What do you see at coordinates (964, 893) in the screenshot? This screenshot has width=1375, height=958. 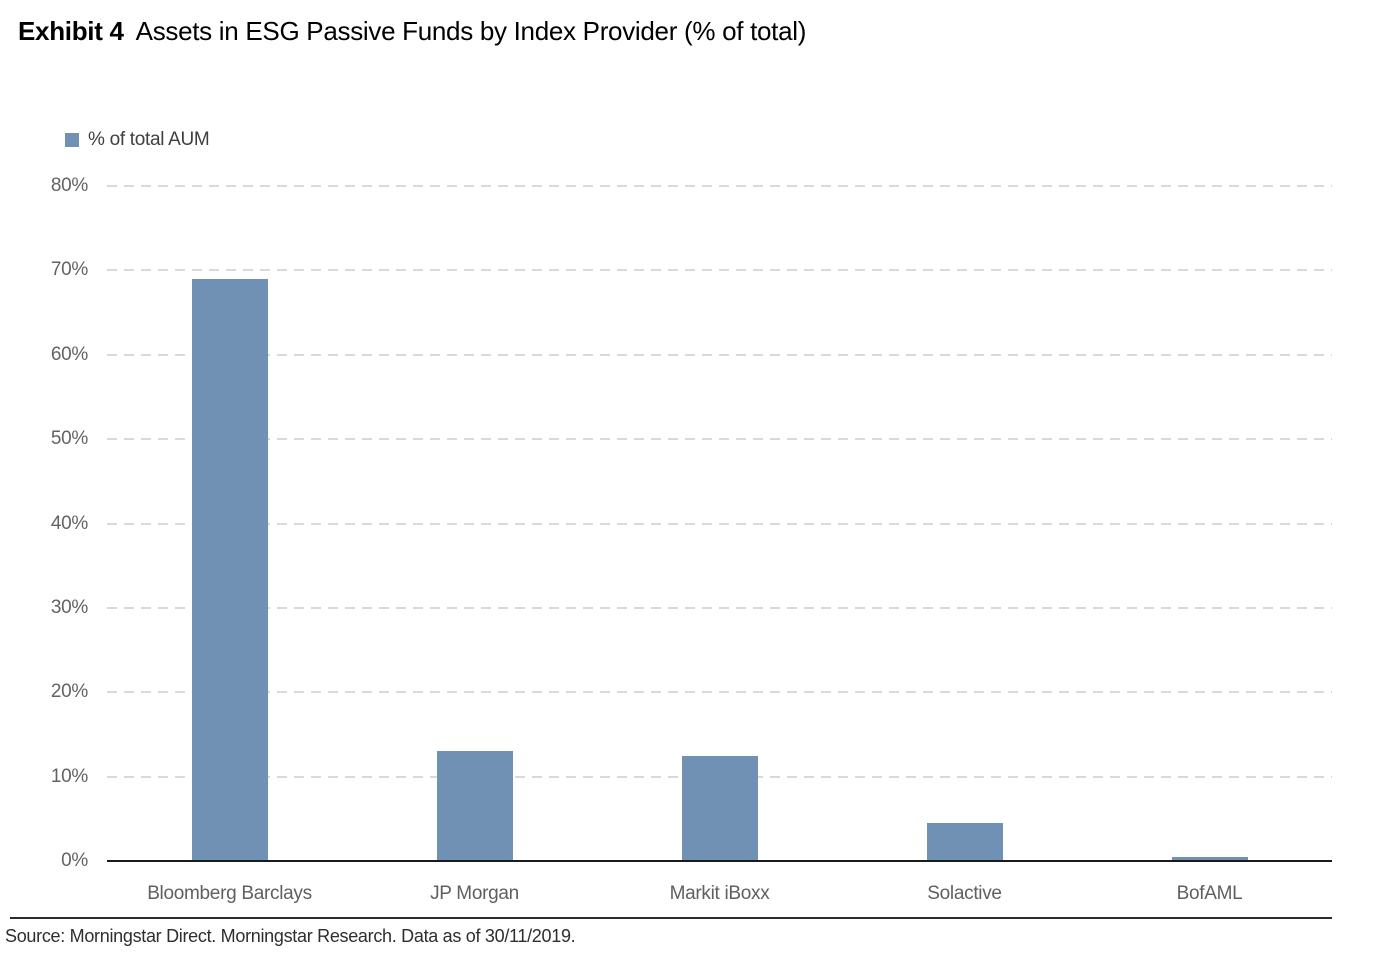 I see `x-category-label: Solactive` at bounding box center [964, 893].